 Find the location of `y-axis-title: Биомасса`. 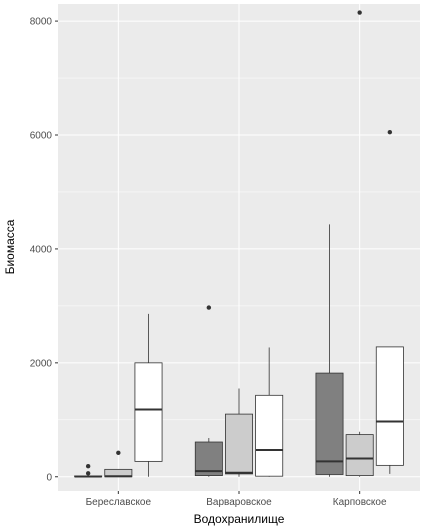

y-axis-title: Биомасса is located at coordinates (10, 246).